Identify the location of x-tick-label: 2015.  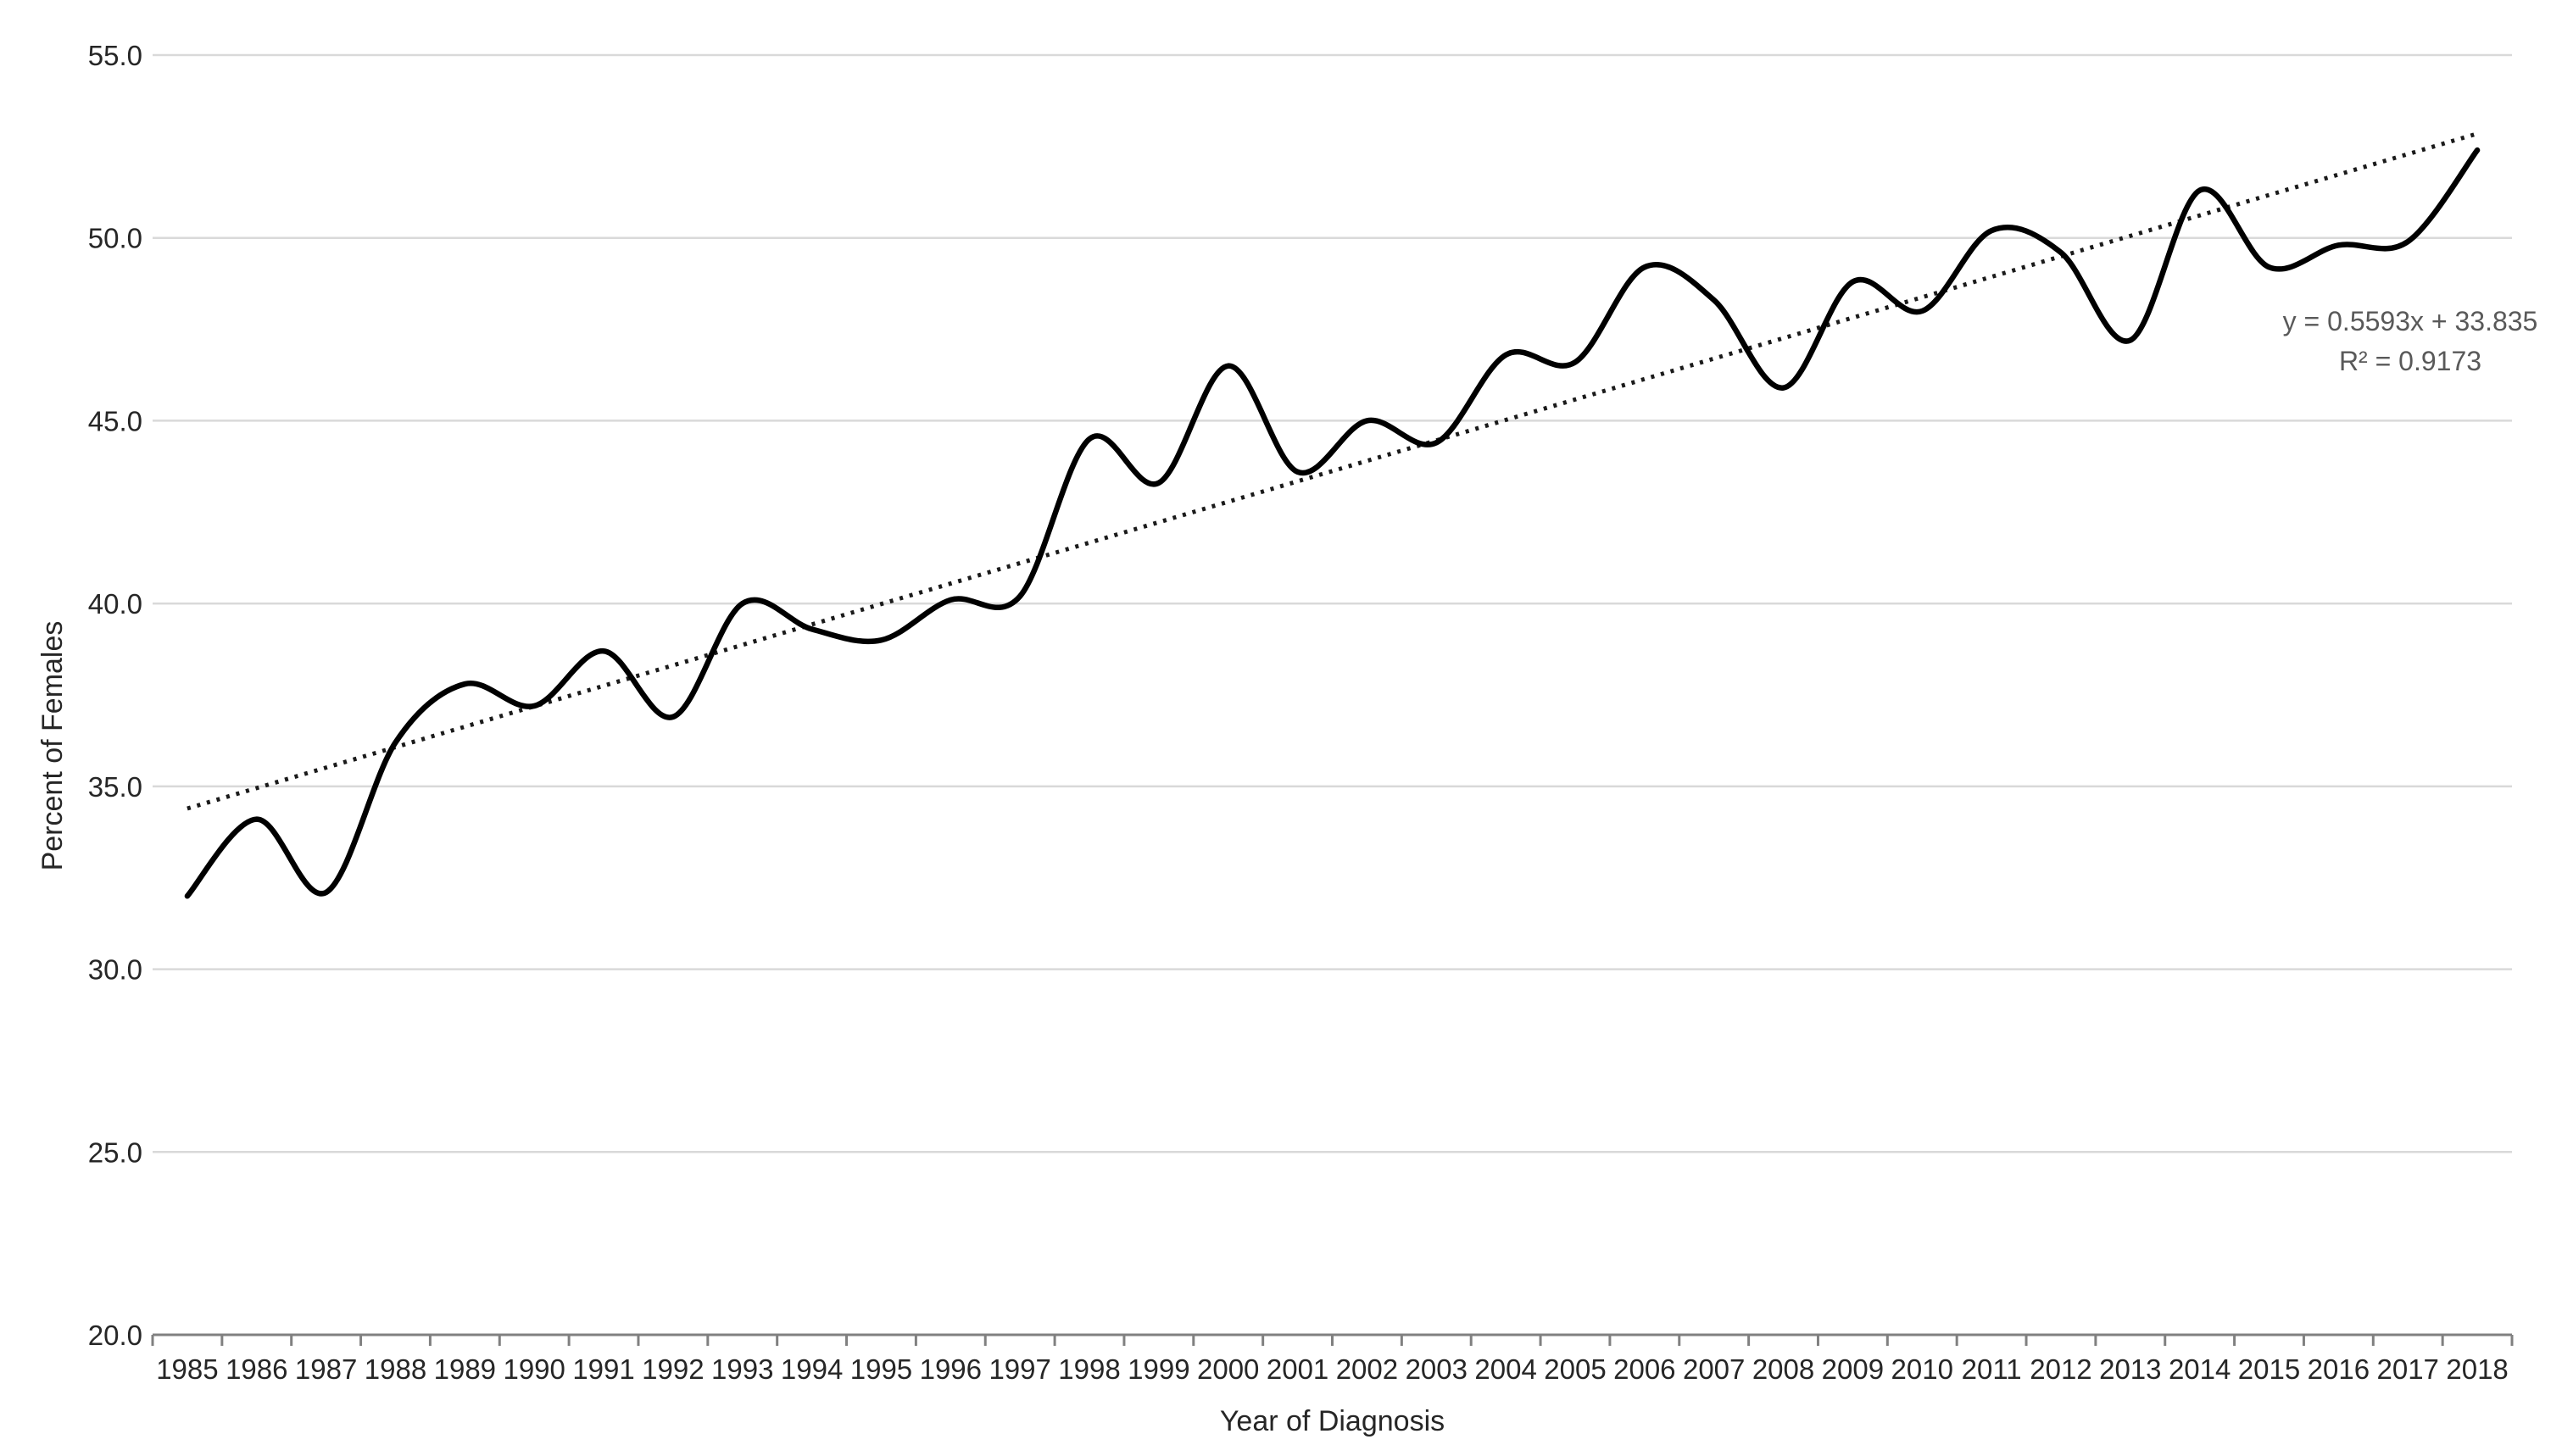
(2269, 1369).